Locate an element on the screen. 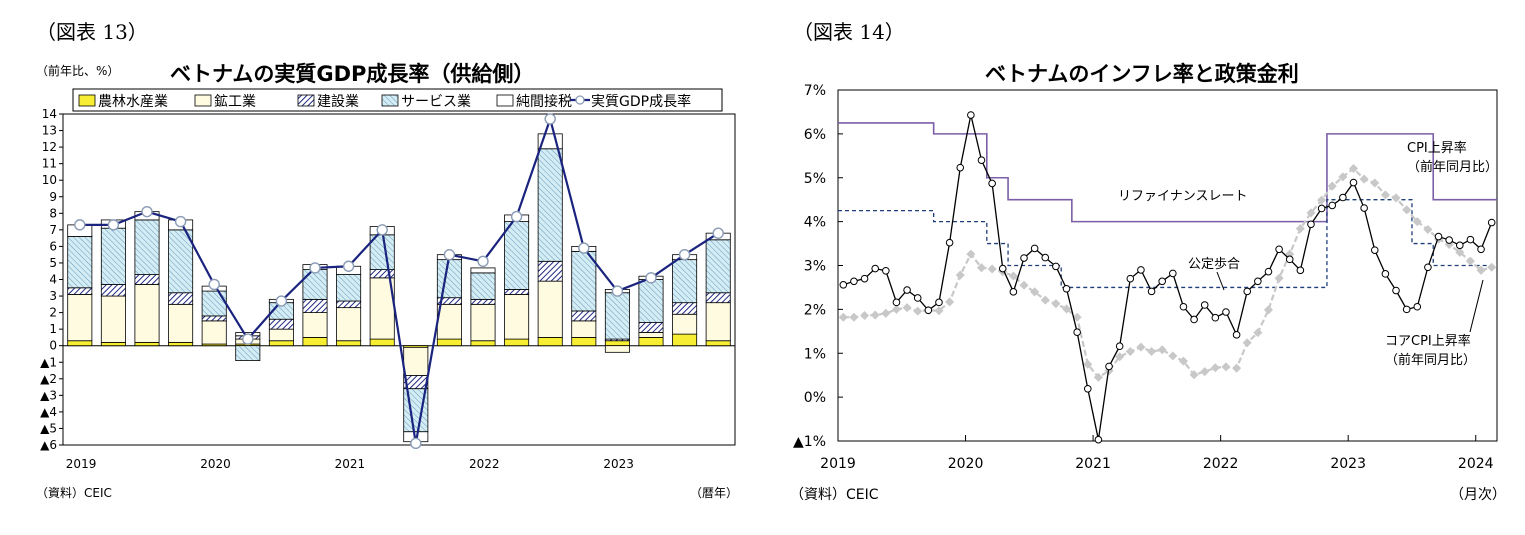  chart1-y-tick-label: 8 is located at coordinates (53, 213).